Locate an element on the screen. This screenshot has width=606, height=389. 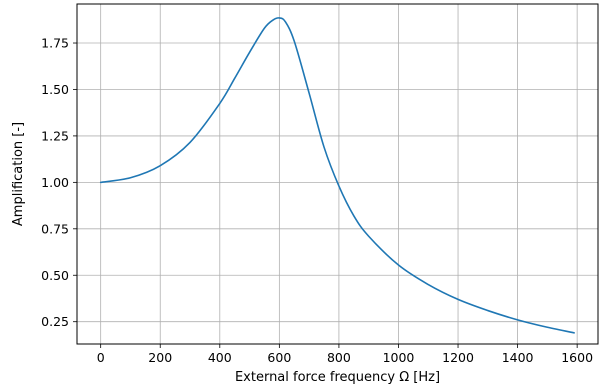
y-tick-label: 1.25 is located at coordinates (55, 135).